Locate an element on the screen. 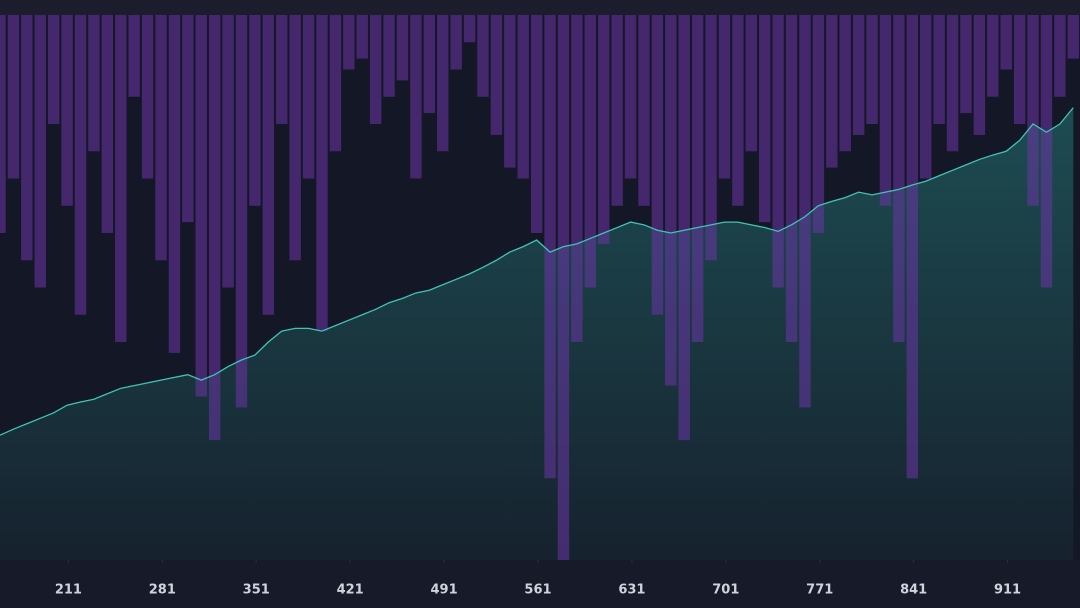 The height and width of the screenshot is (608, 1080). x-tick-label: 631 is located at coordinates (631, 590).